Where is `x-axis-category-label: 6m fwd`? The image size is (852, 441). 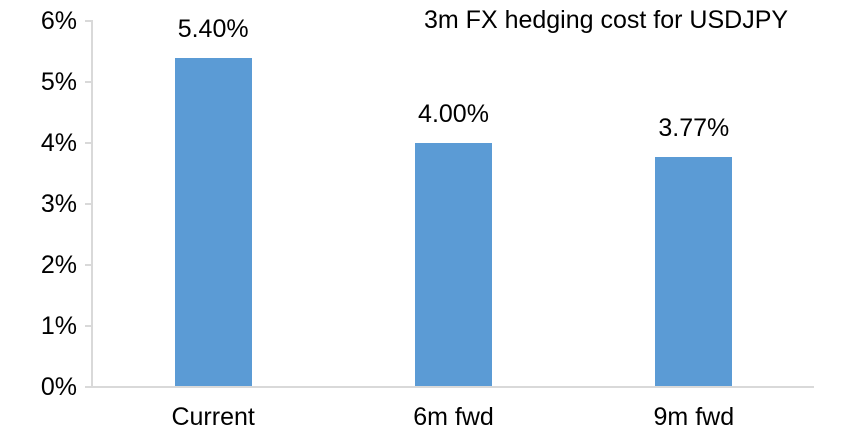 x-axis-category-label: 6m fwd is located at coordinates (453, 417).